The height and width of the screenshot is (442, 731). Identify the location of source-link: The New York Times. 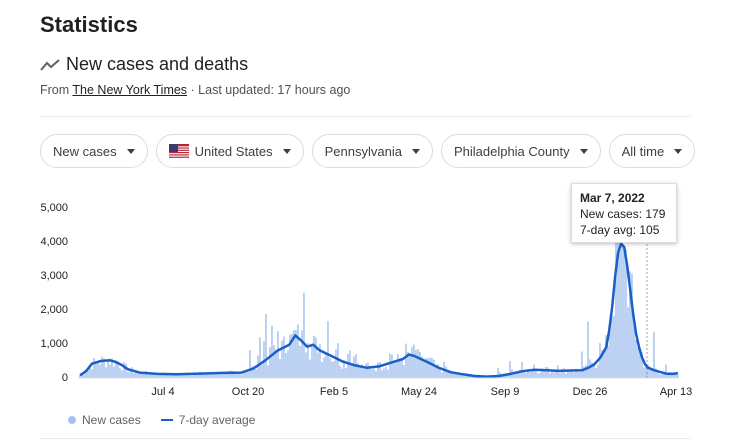
(130, 90).